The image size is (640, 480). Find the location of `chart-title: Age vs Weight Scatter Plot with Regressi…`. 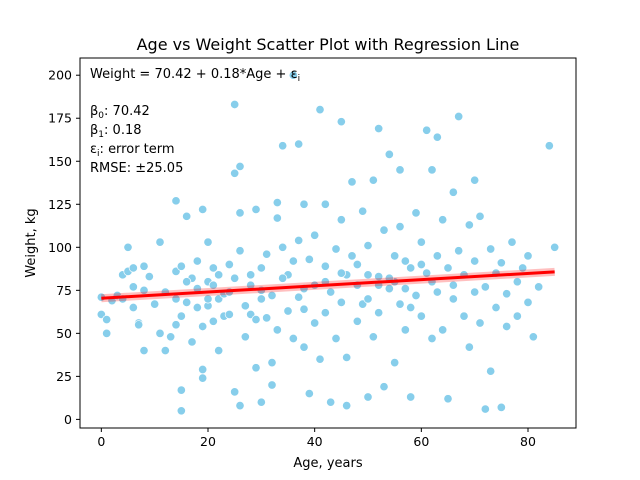

chart-title: Age vs Weight Scatter Plot with Regressi… is located at coordinates (328, 44).